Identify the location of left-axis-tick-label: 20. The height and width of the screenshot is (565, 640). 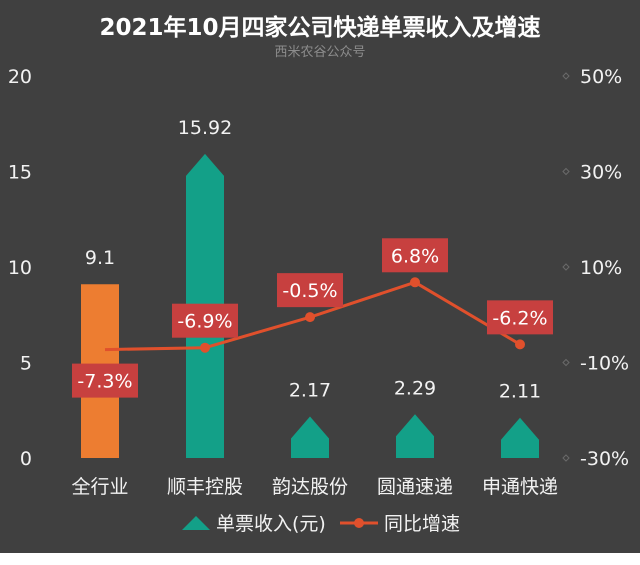
(20, 77).